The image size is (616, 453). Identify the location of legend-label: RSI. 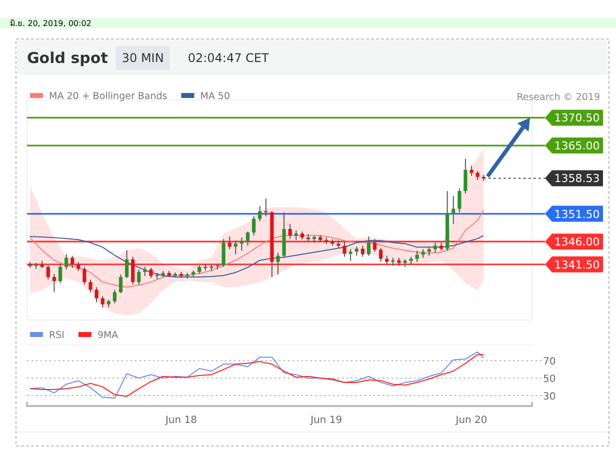
(56, 335).